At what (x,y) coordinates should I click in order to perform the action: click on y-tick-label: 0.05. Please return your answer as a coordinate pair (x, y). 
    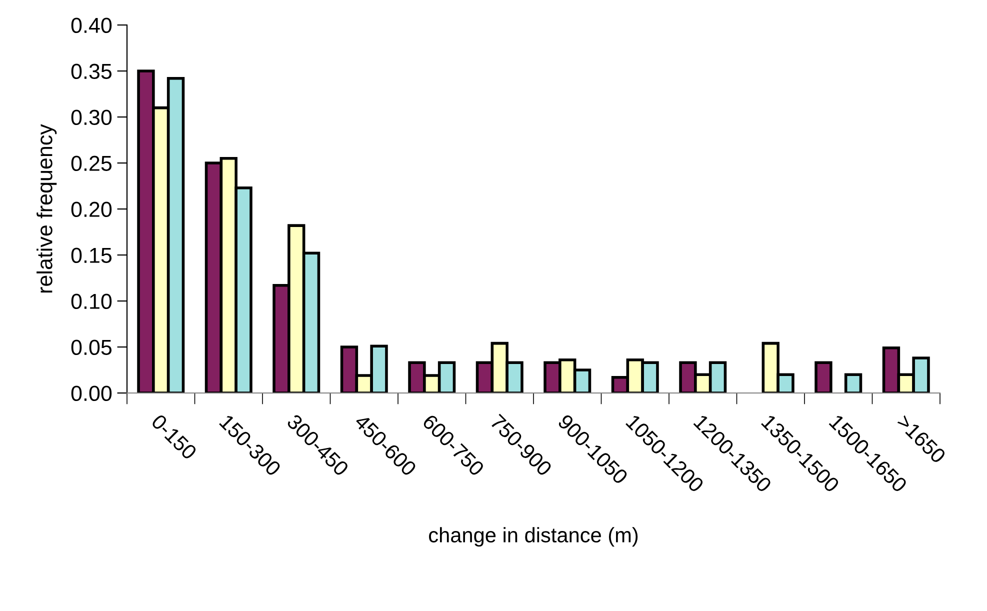
    Looking at the image, I should click on (91, 348).